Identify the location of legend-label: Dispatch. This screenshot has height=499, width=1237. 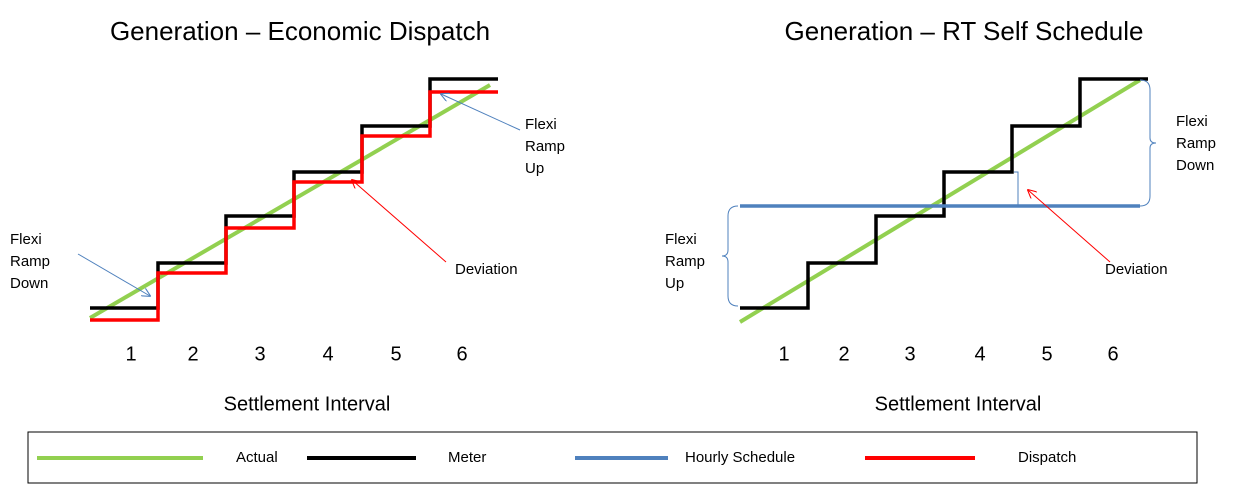
(1047, 457).